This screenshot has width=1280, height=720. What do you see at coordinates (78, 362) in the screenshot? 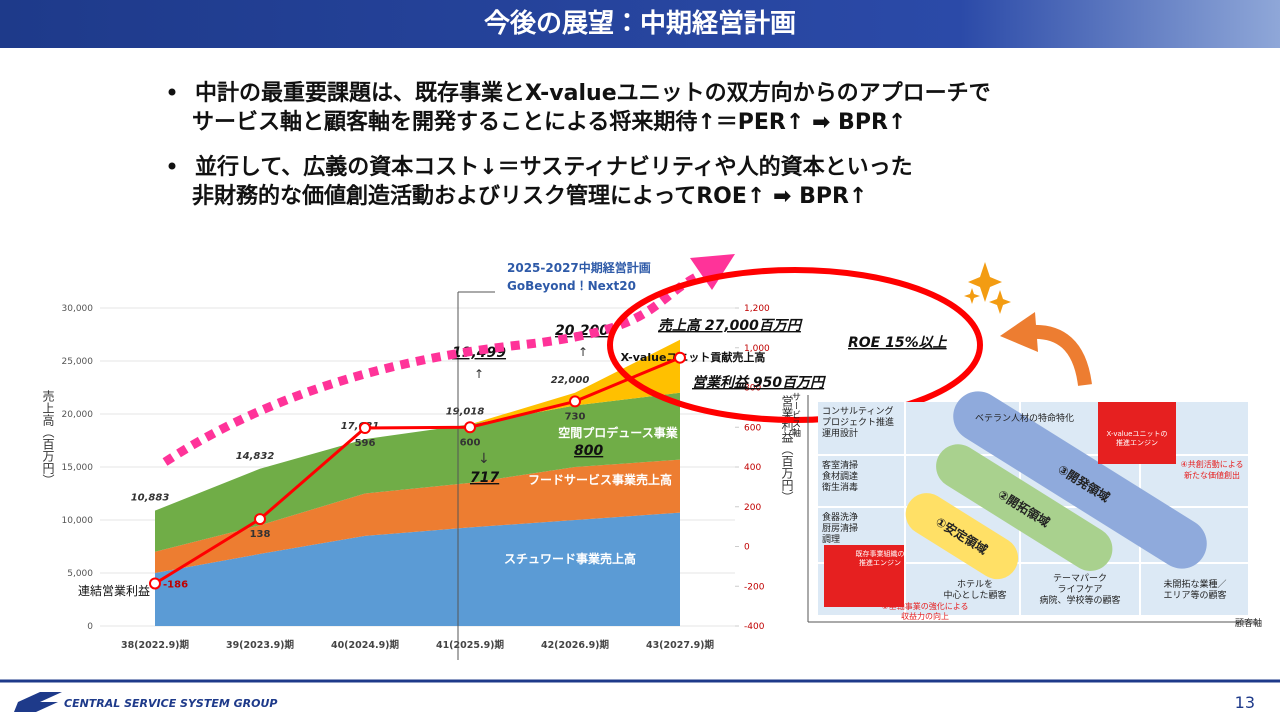
I see `y-tick-label: 25,000` at bounding box center [78, 362].